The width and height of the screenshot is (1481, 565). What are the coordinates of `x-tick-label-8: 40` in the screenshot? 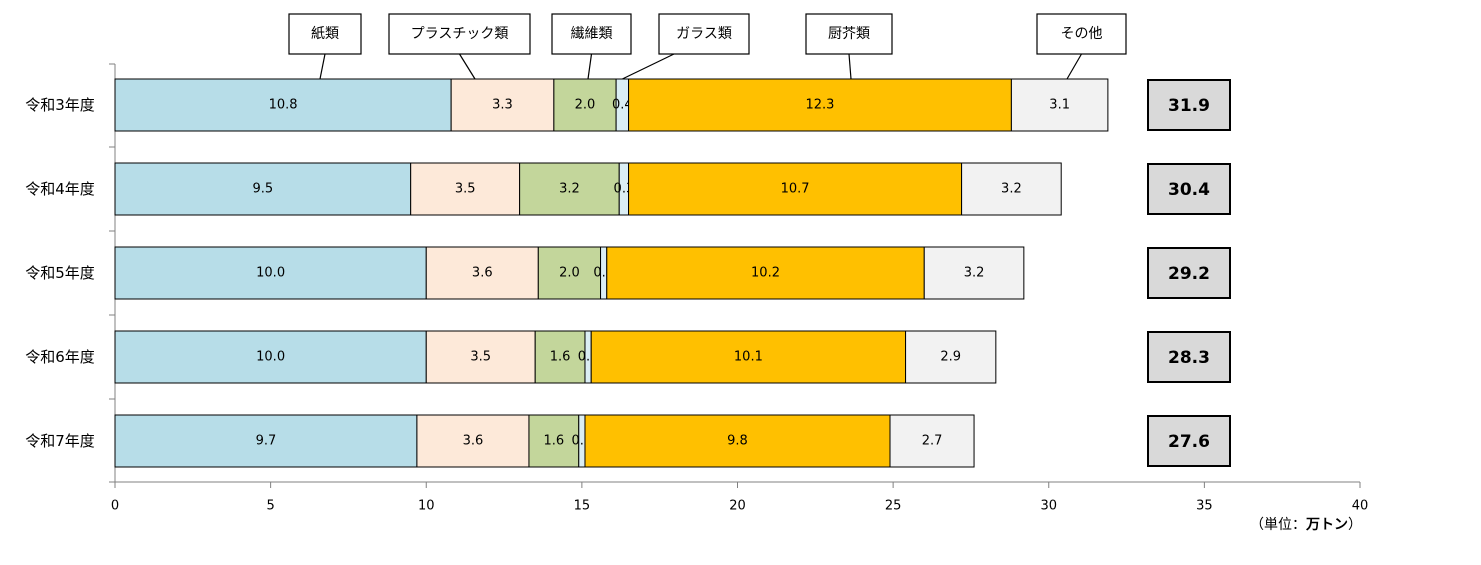 It's located at (1360, 506).